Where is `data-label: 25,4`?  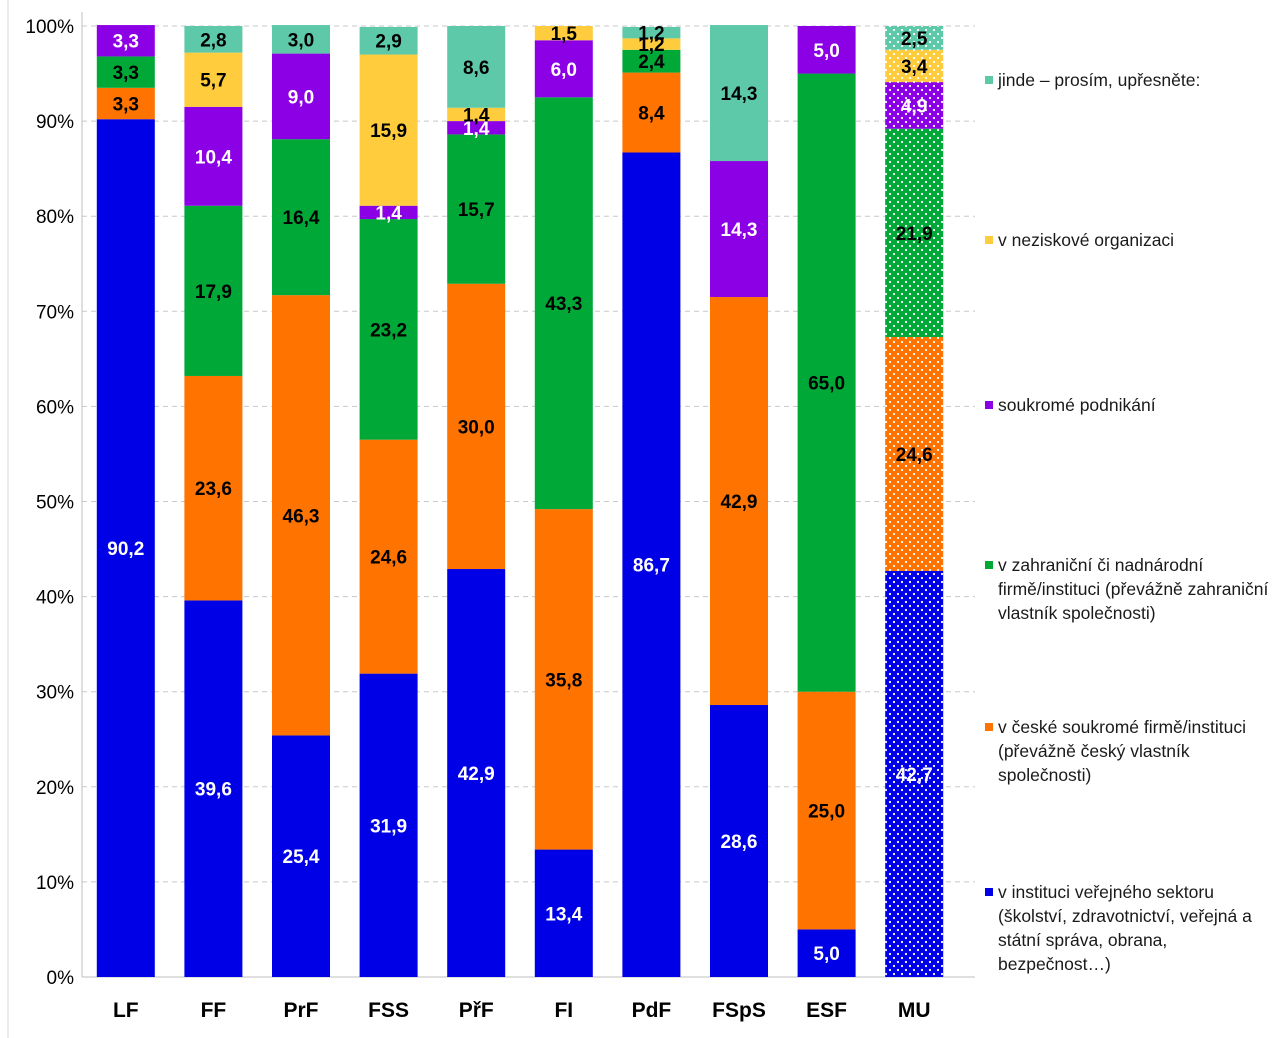
data-label: 25,4 is located at coordinates (301, 857).